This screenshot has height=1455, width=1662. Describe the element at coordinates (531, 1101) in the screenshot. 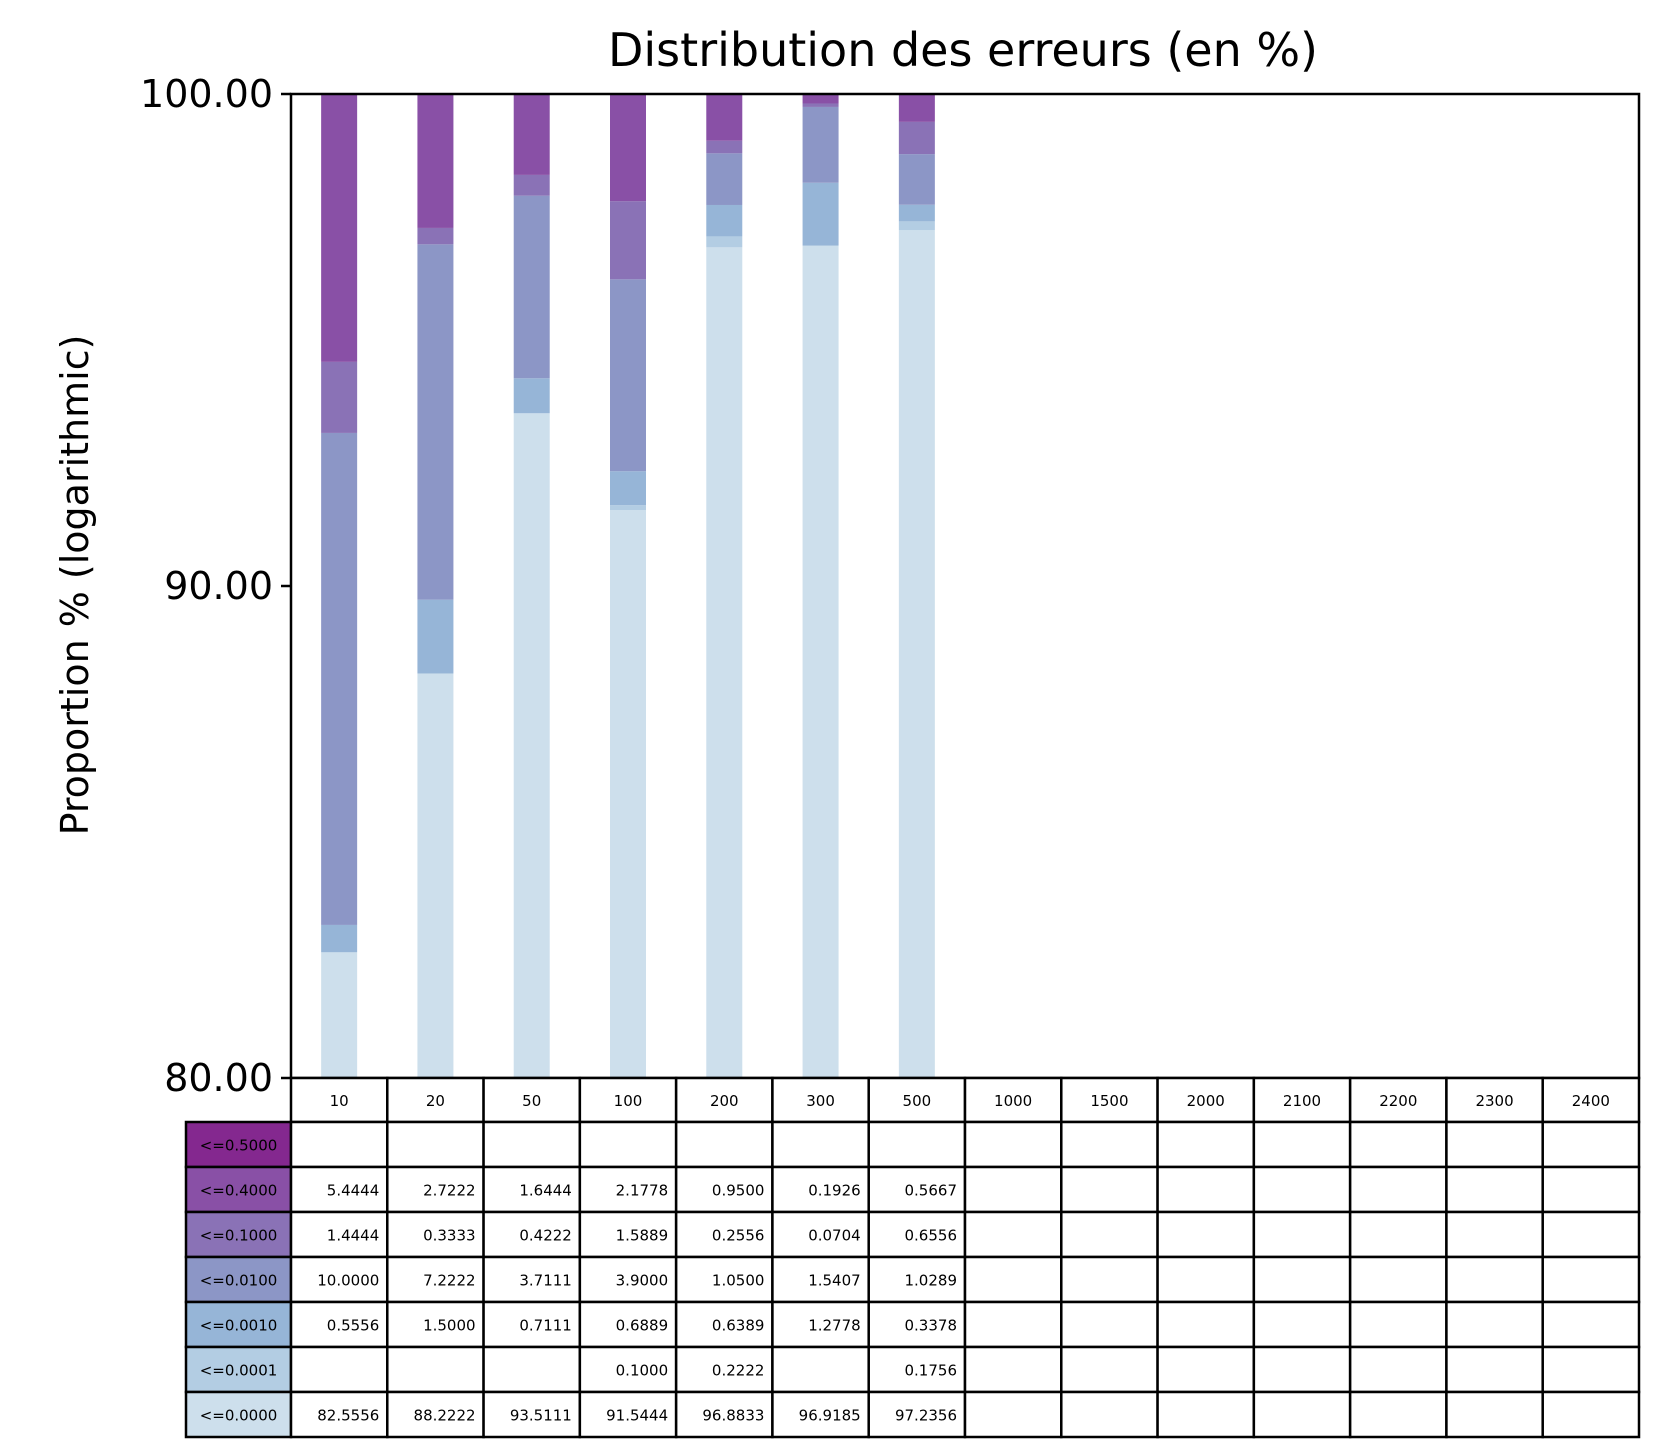

I see `table-header-label: 50` at that location.